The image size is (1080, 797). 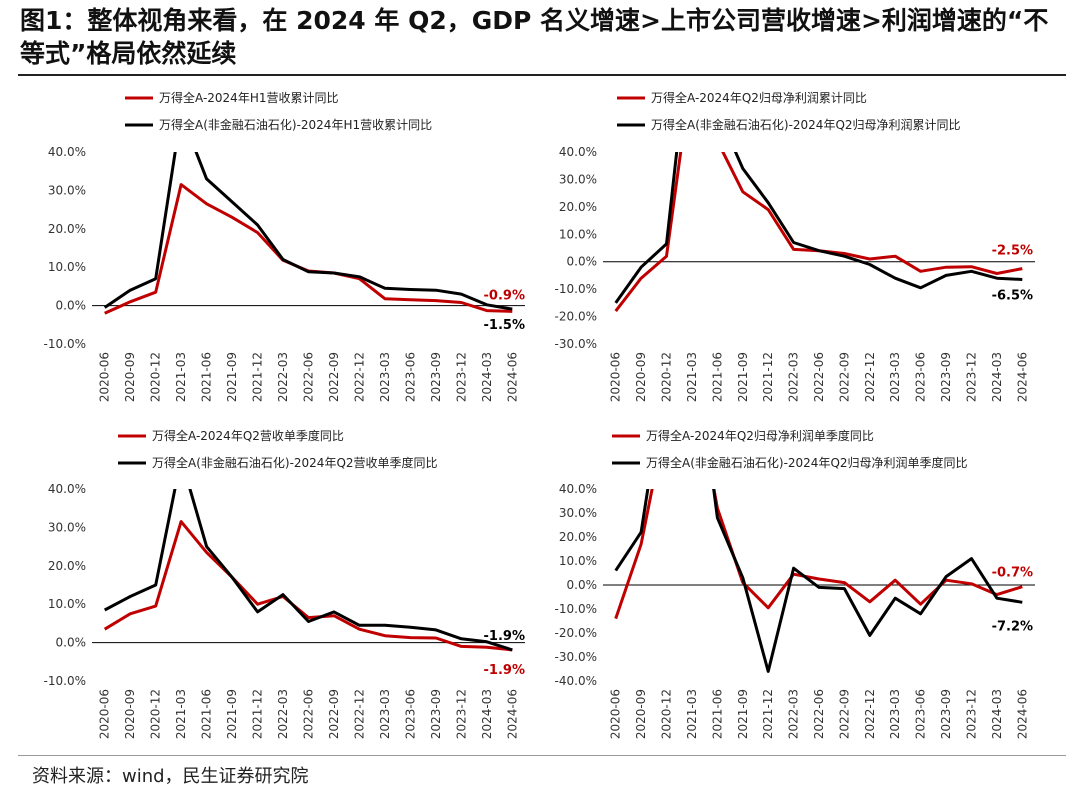 What do you see at coordinates (1012, 296) in the screenshot?
I see `data-label: -6.5%` at bounding box center [1012, 296].